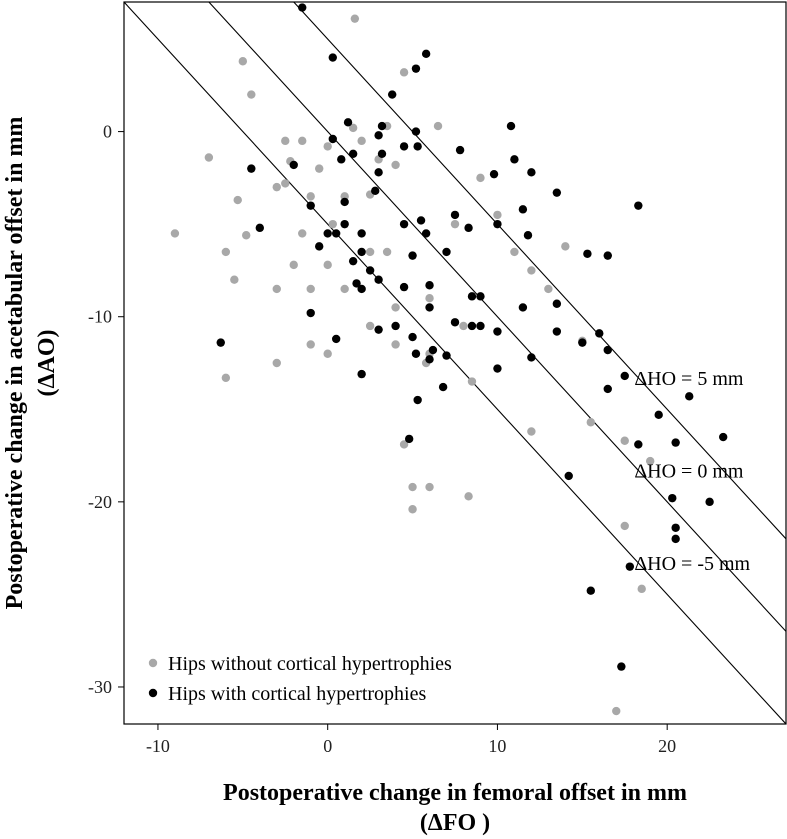 The image size is (787, 839). I want to click on y-tick-label-0: 0, so click(107, 132).